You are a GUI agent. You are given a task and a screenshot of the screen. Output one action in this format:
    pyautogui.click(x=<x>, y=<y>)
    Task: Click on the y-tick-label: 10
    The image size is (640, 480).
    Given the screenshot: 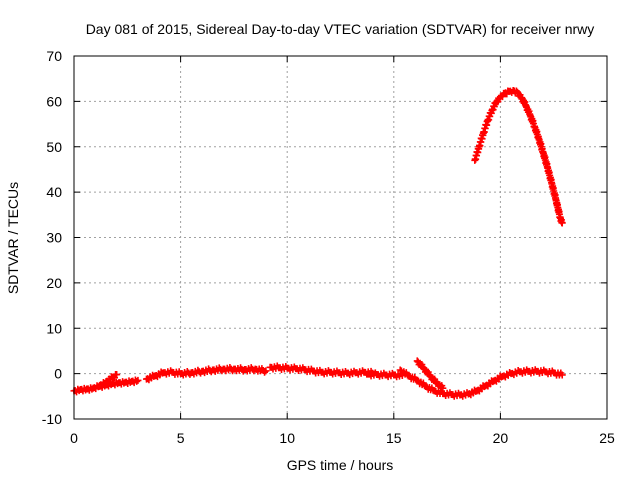 What is the action you would take?
    pyautogui.click(x=54, y=328)
    